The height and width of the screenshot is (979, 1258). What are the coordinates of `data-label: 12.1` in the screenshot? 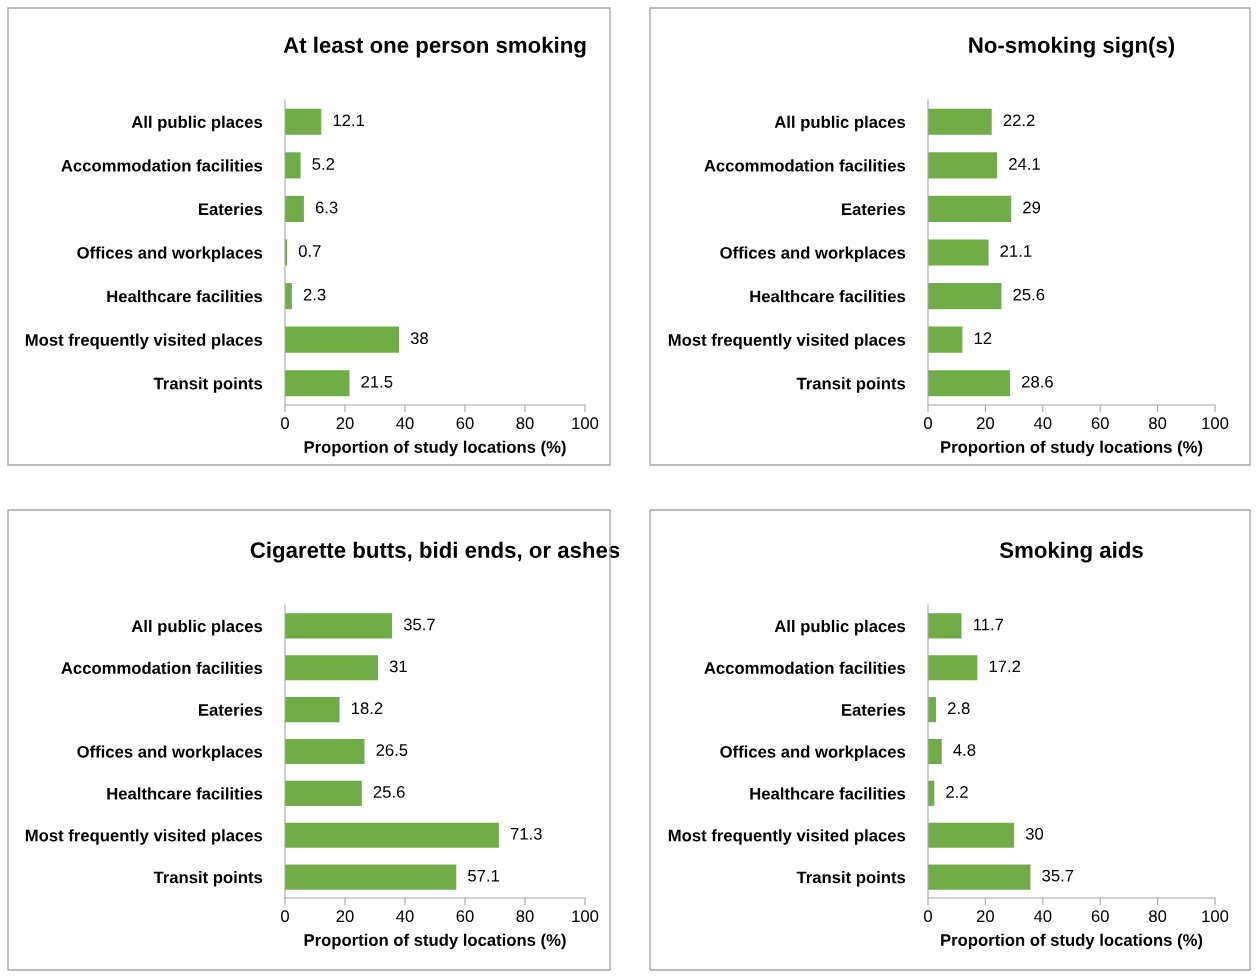 It's located at (349, 120).